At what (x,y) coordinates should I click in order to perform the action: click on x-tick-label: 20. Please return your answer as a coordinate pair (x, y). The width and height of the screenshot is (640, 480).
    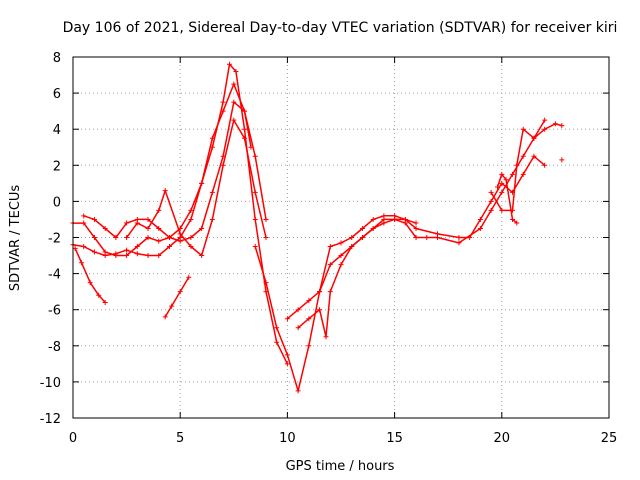
    Looking at the image, I should click on (502, 438).